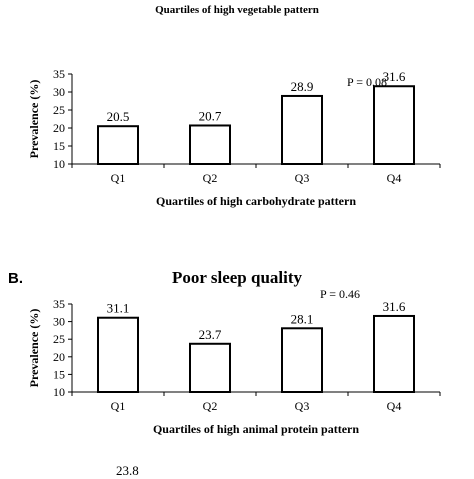 This screenshot has height=479, width=474. I want to click on data-label-q3: 28.1, so click(302, 318).